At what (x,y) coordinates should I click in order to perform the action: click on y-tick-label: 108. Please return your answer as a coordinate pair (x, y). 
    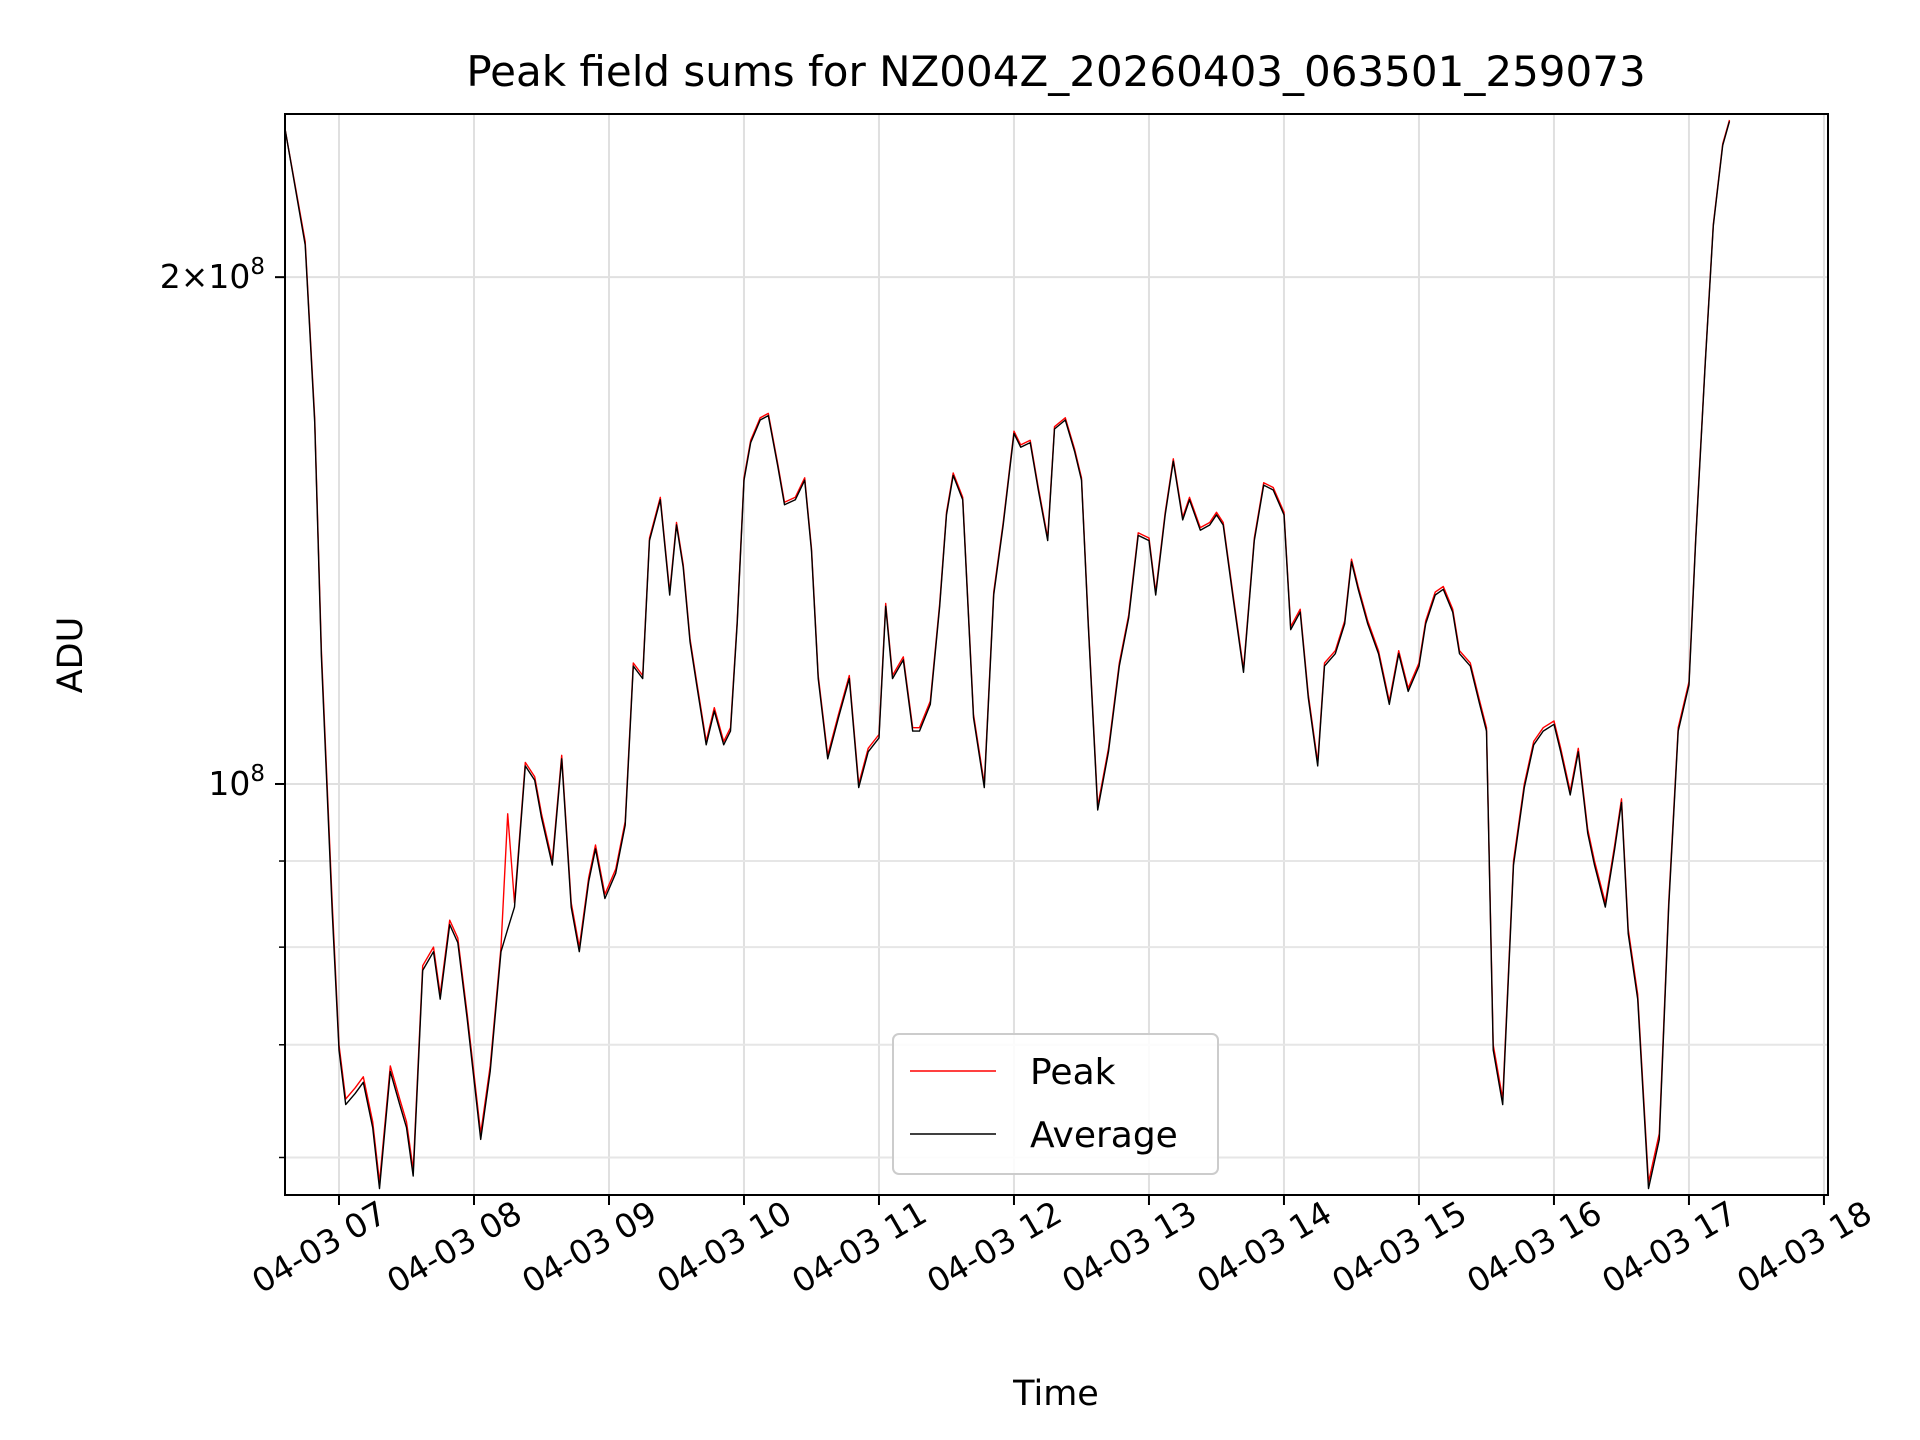
    Looking at the image, I should click on (236, 782).